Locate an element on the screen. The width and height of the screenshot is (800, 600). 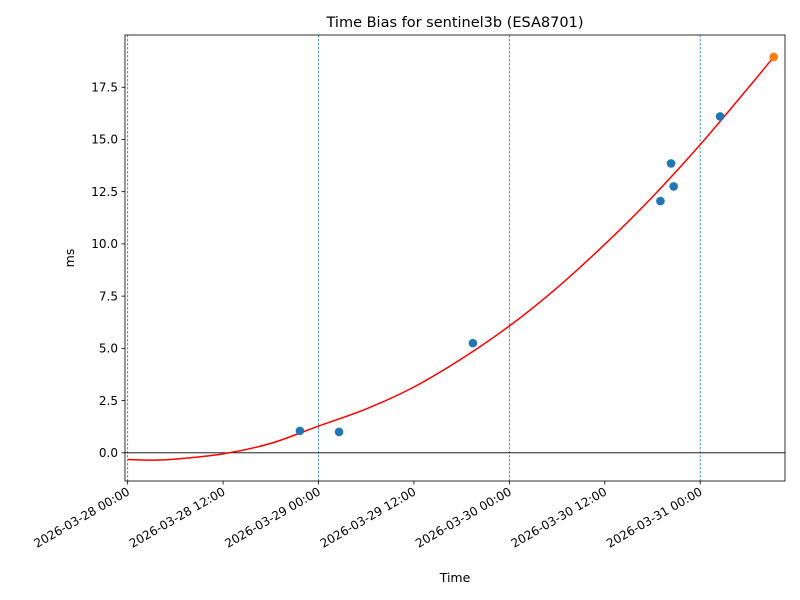
x-axis-label: Time is located at coordinates (455, 577).